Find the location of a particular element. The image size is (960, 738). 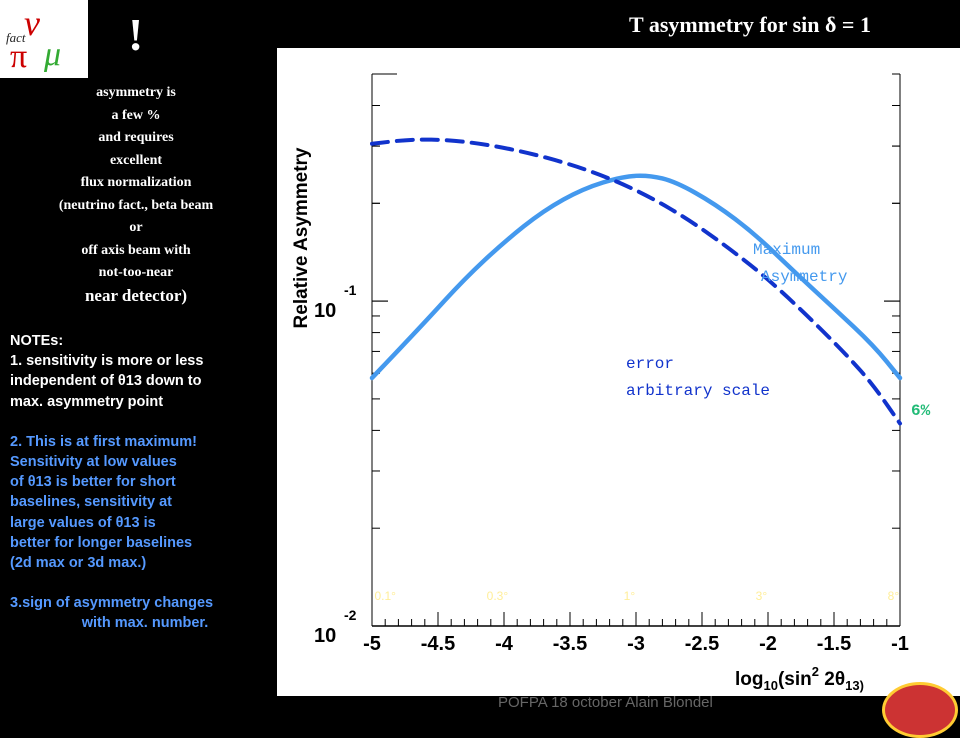

note-2-line: baselines, sensitivity at is located at coordinates (91, 502).